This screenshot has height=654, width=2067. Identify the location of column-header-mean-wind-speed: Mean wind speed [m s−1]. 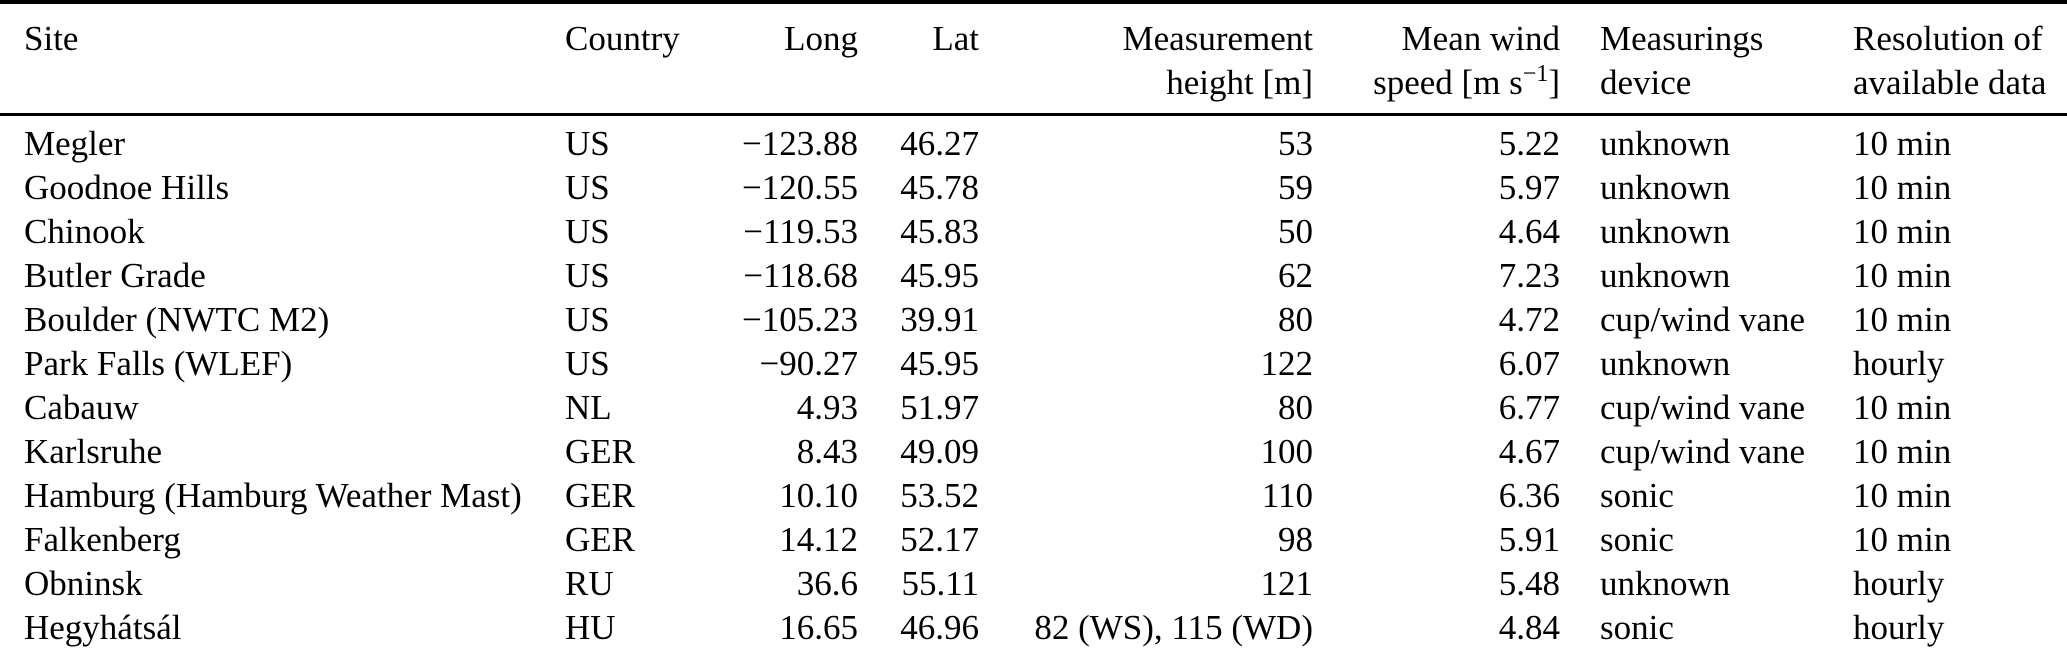
(1436, 59).